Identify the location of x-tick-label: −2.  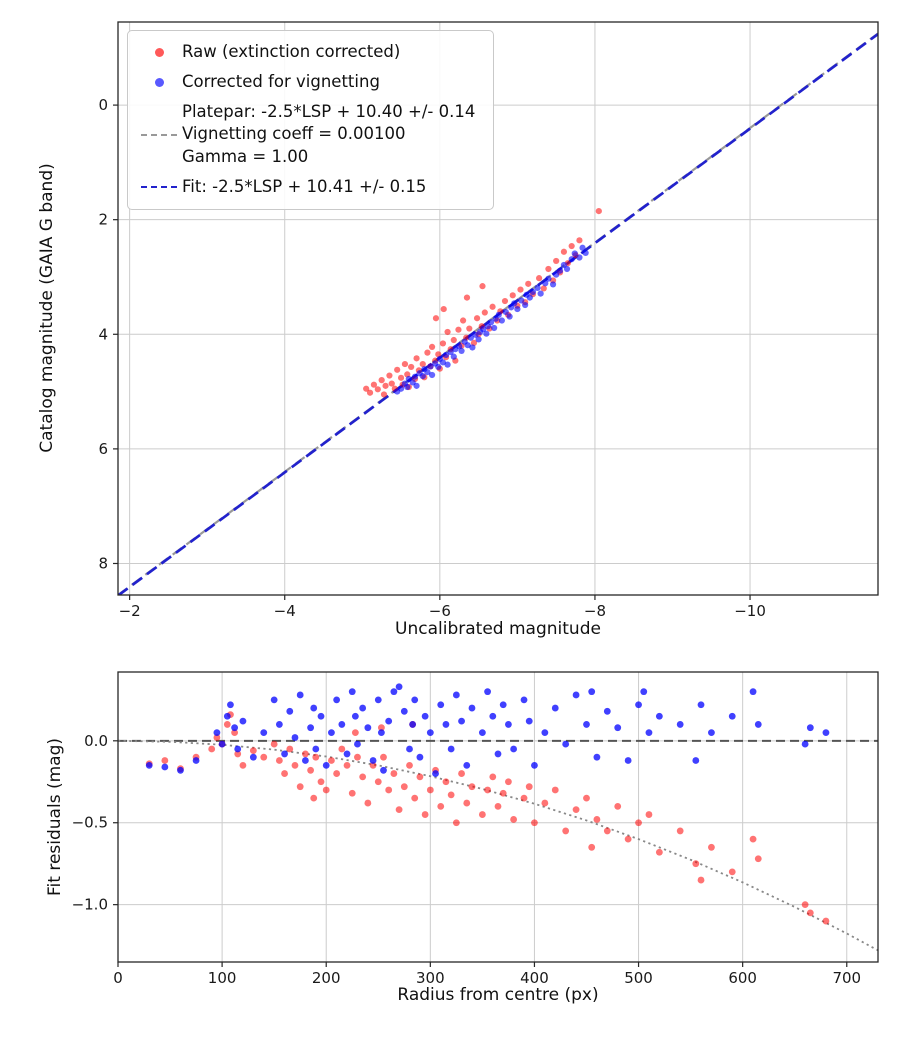
(130, 611).